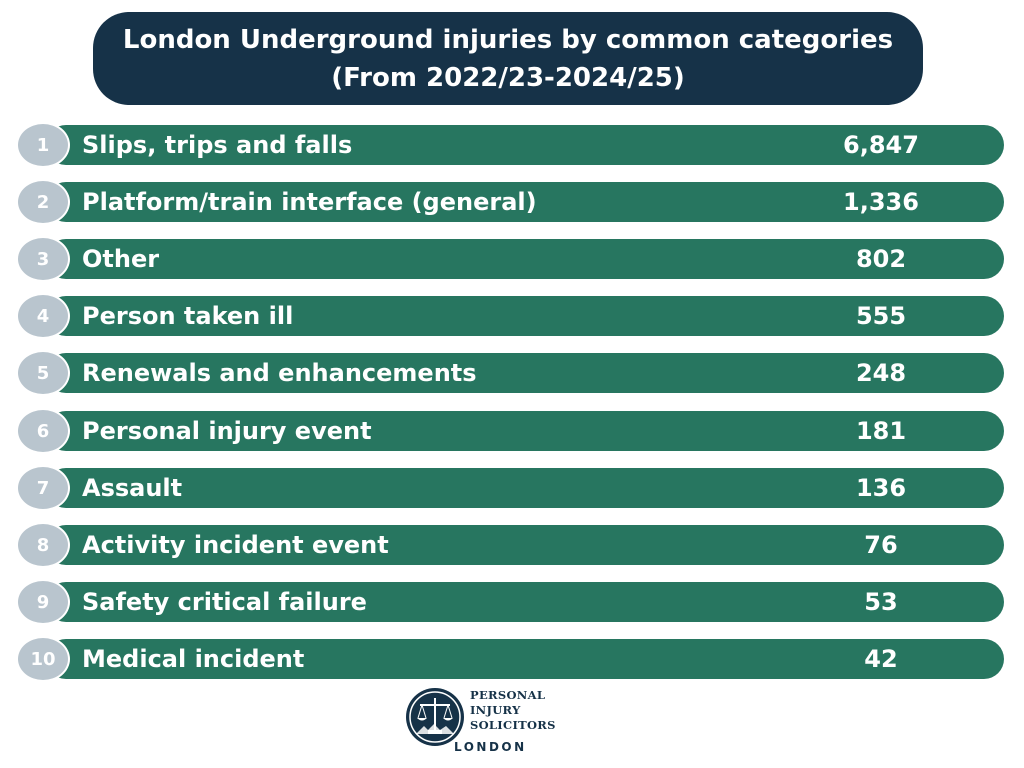  I want to click on category-label: Person taken ill, so click(188, 316).